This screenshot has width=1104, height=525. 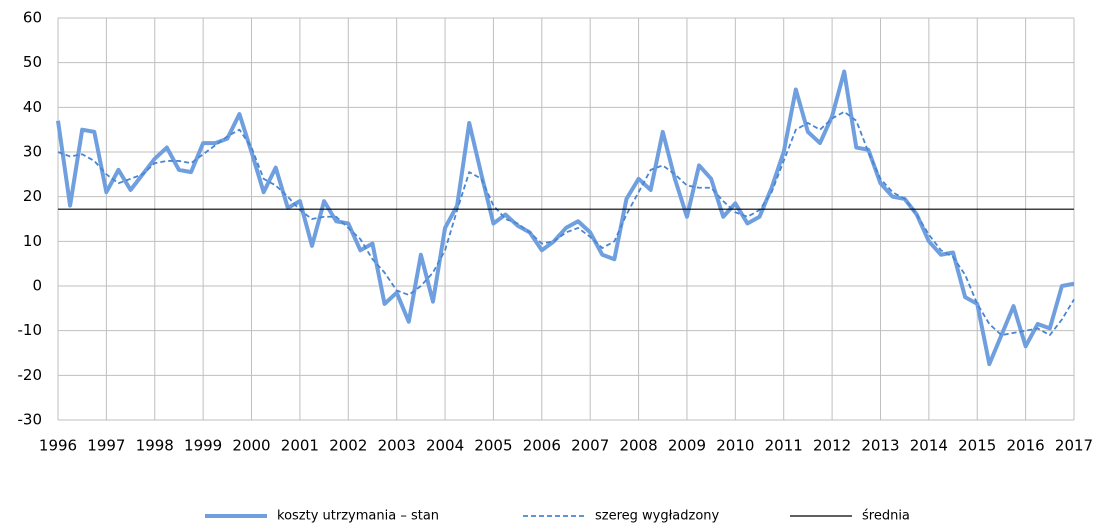 What do you see at coordinates (542, 446) in the screenshot?
I see `x-tick-label: 2006` at bounding box center [542, 446].